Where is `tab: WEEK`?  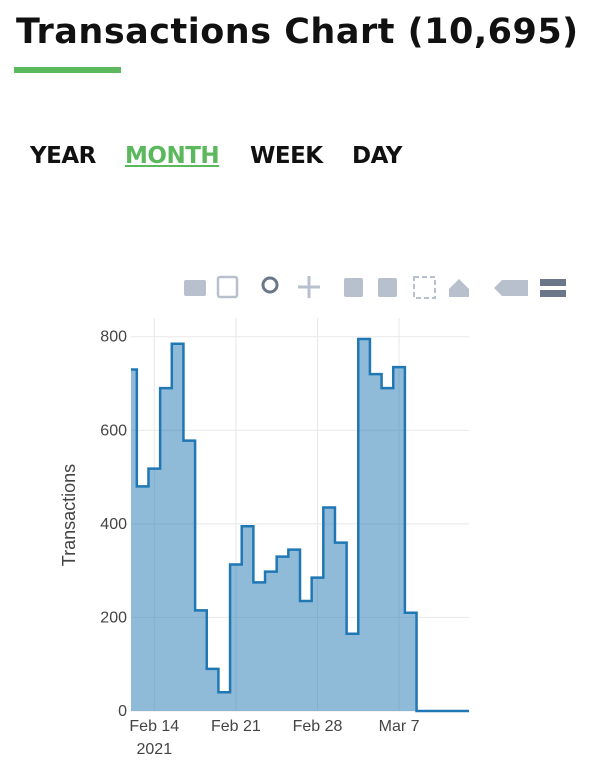
tab: WEEK is located at coordinates (286, 156).